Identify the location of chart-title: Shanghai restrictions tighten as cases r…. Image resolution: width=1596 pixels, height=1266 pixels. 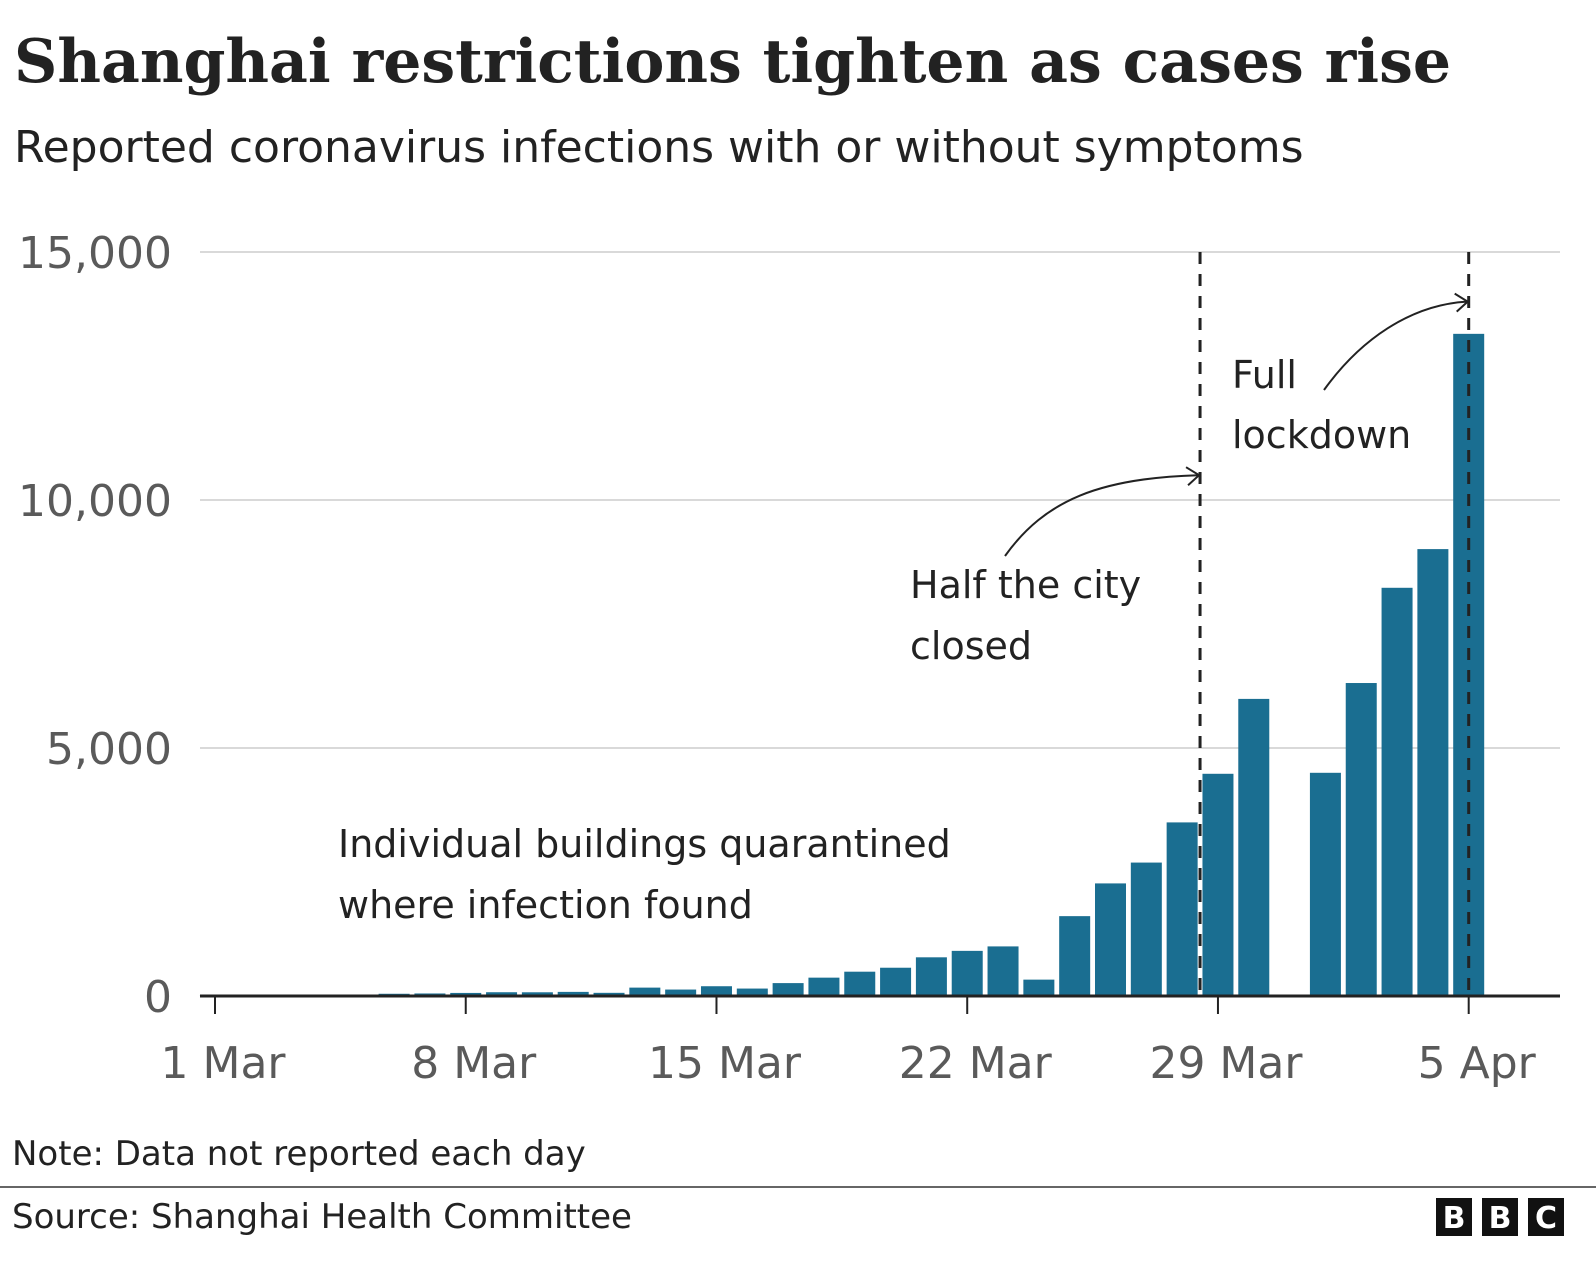
(732, 62).